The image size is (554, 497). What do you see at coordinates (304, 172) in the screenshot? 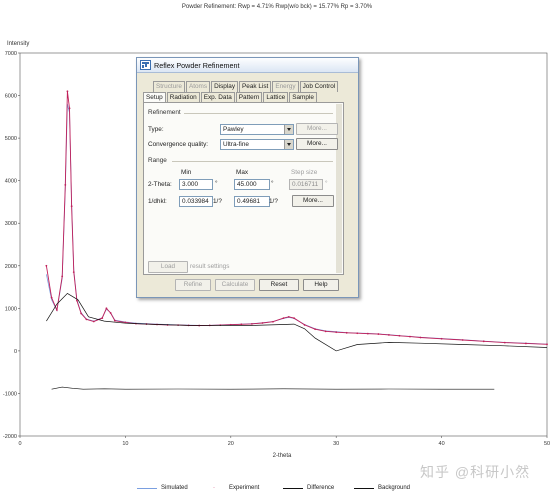
I see `step-size-label: Step size` at bounding box center [304, 172].